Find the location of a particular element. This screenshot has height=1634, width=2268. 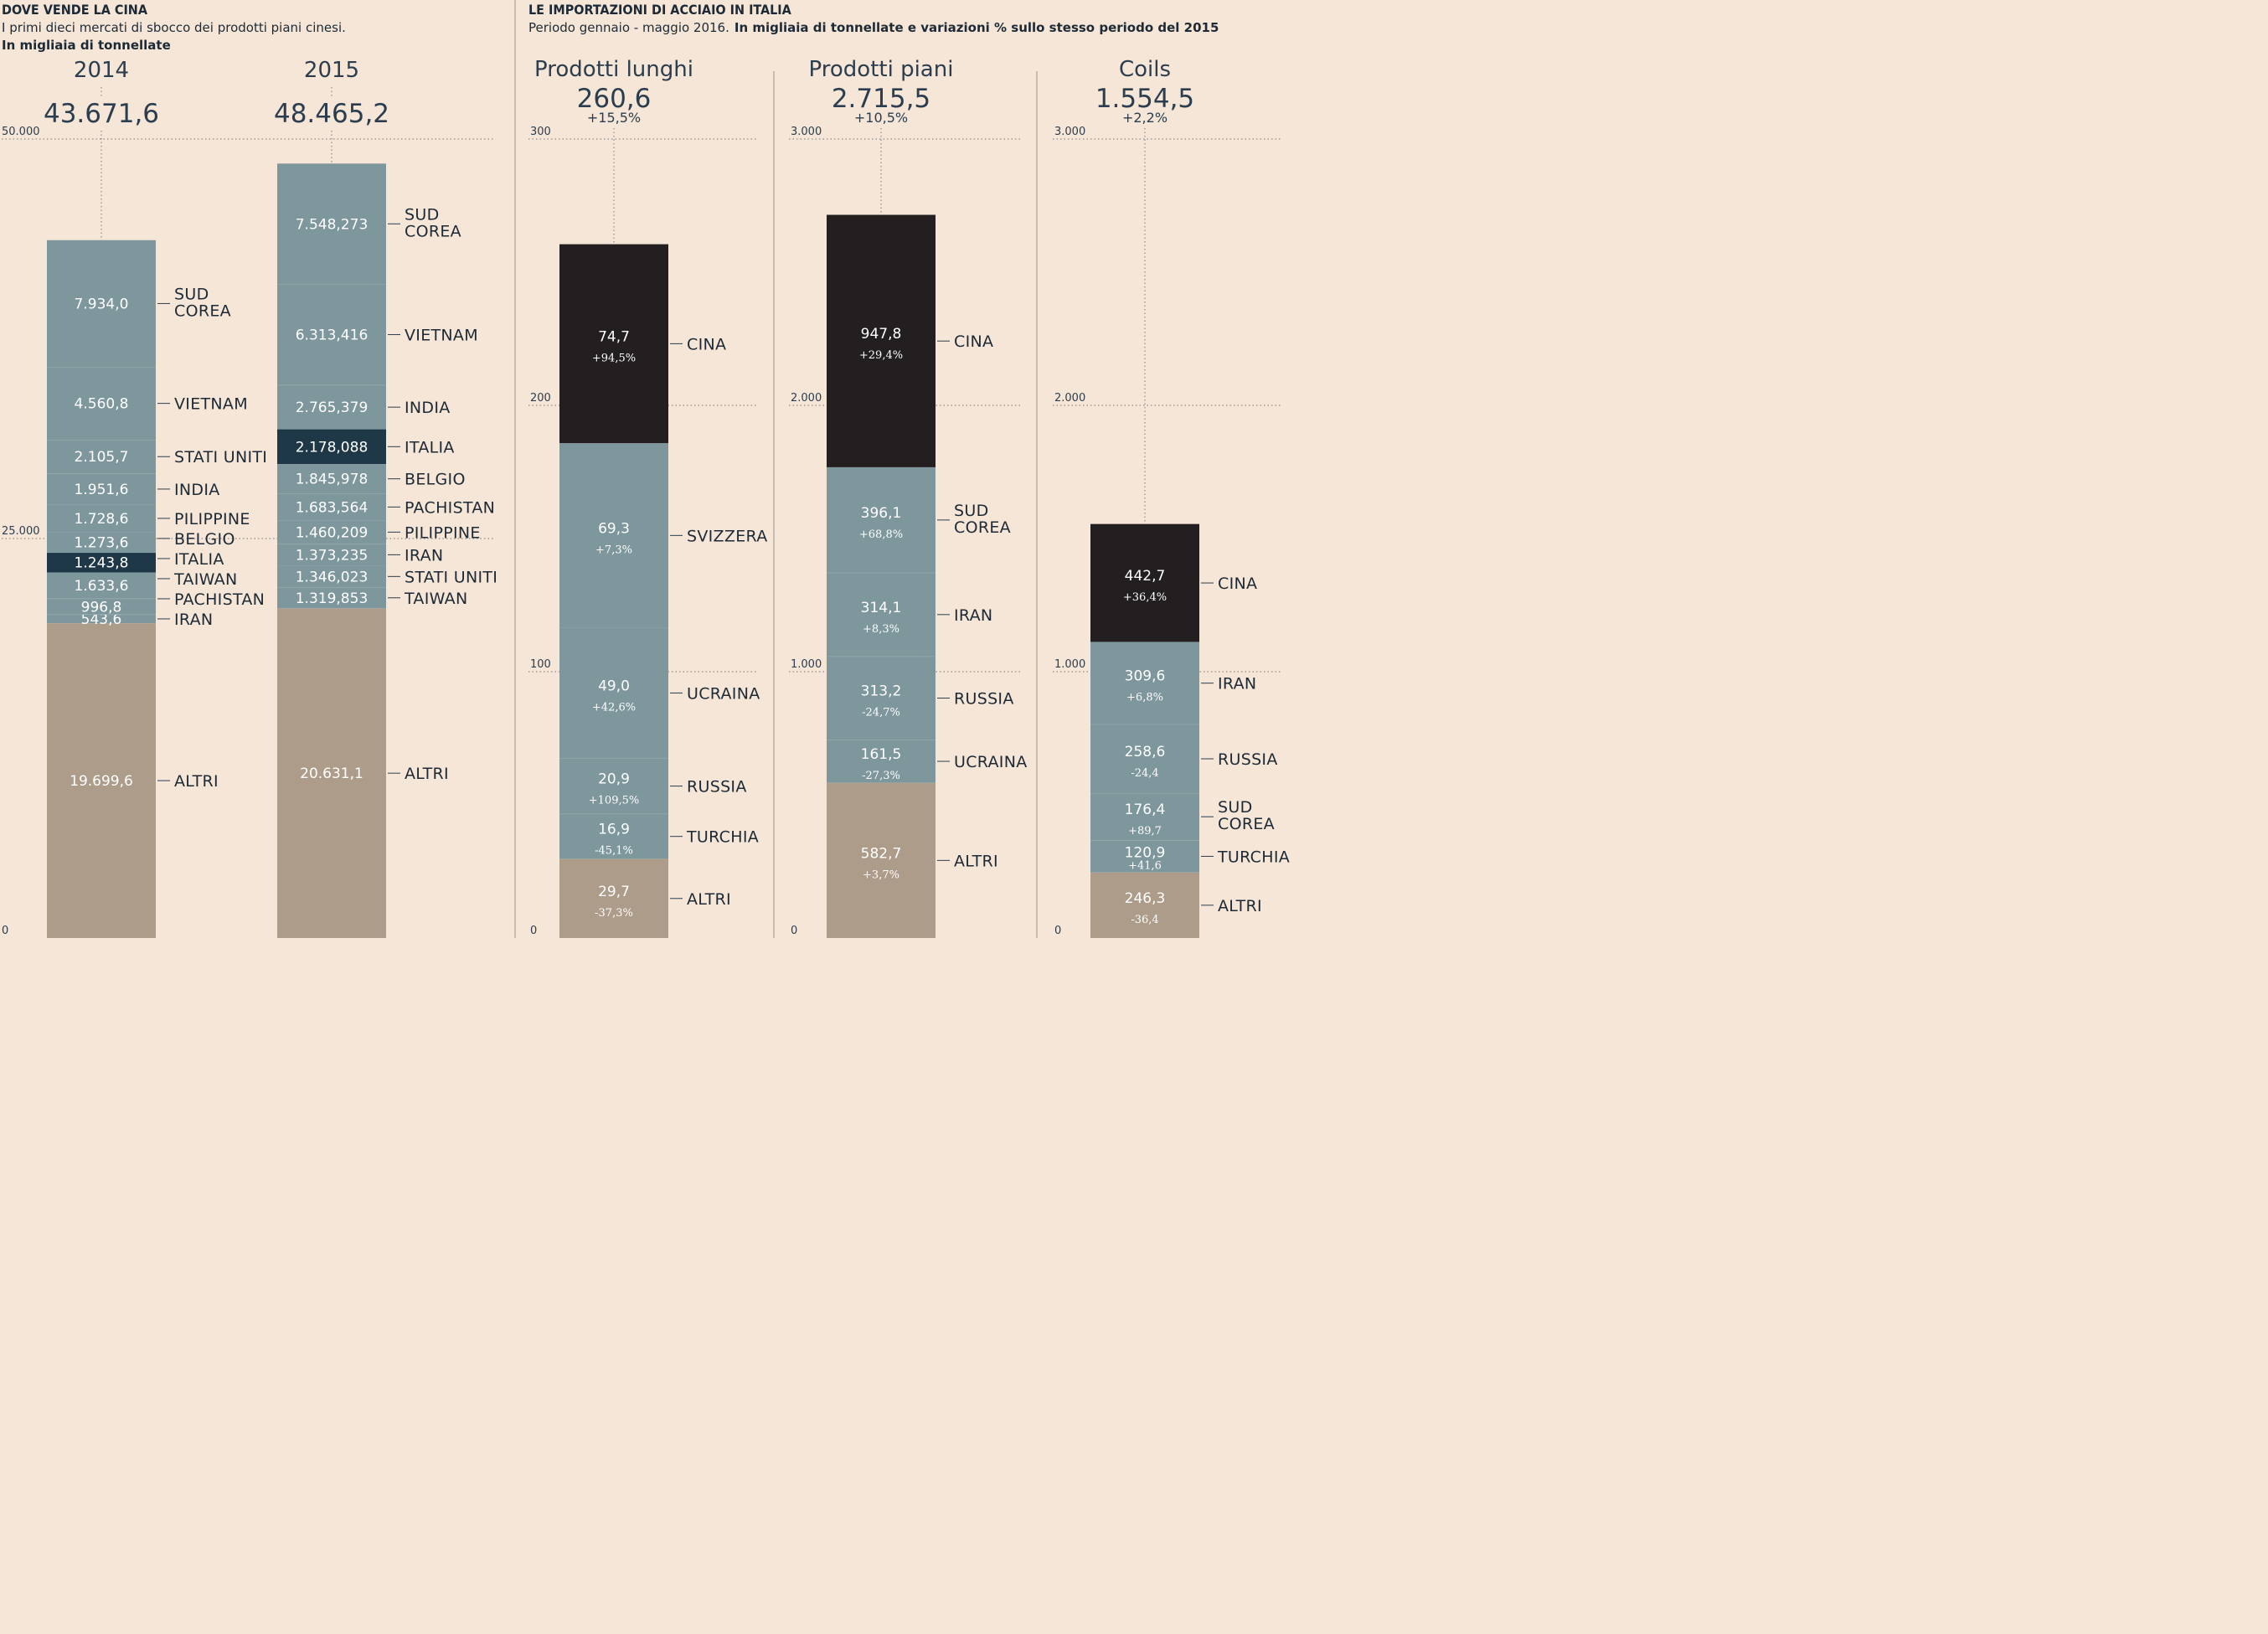

prodotti-piani-tick-label: 0 is located at coordinates (794, 931).